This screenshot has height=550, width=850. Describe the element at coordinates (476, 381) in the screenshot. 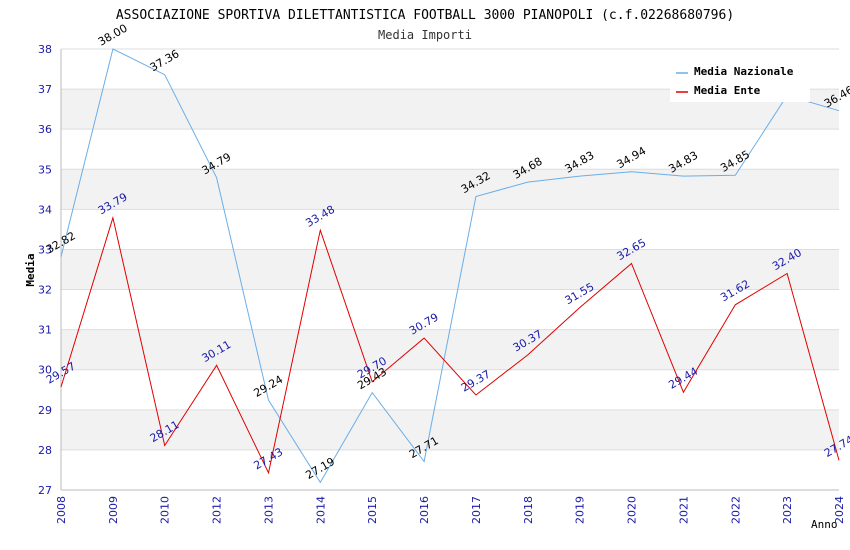

I see `data-label: 29.37` at that location.